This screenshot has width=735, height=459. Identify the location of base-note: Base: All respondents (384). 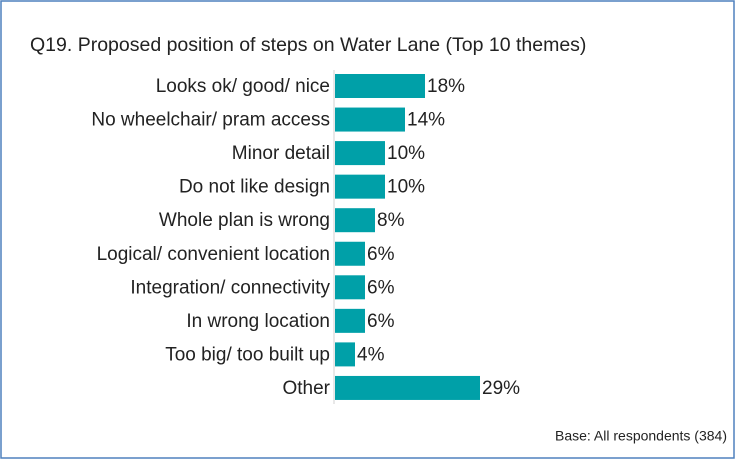
(641, 436).